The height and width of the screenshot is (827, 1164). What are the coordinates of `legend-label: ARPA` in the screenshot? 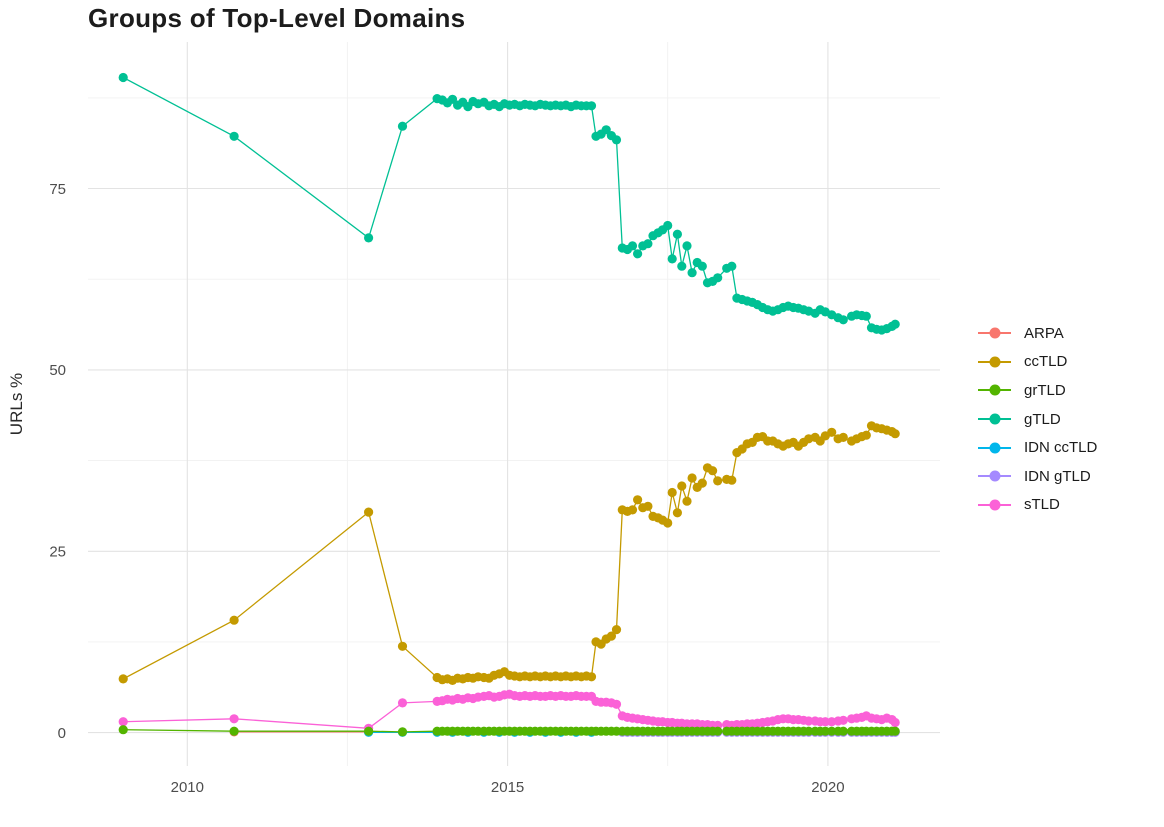 It's located at (1044, 333).